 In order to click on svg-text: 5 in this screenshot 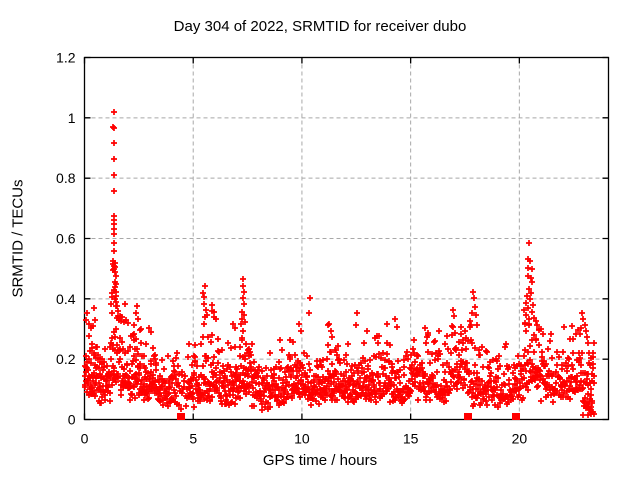, I will do `click(193, 439)`.